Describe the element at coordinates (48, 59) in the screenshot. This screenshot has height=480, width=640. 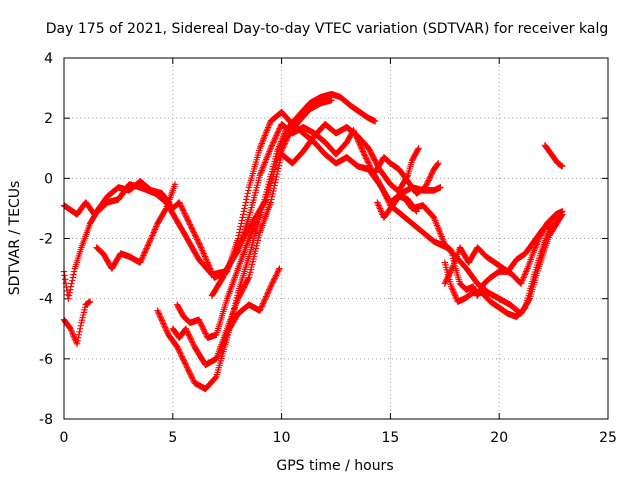
I see `y-tick-label: 4` at that location.